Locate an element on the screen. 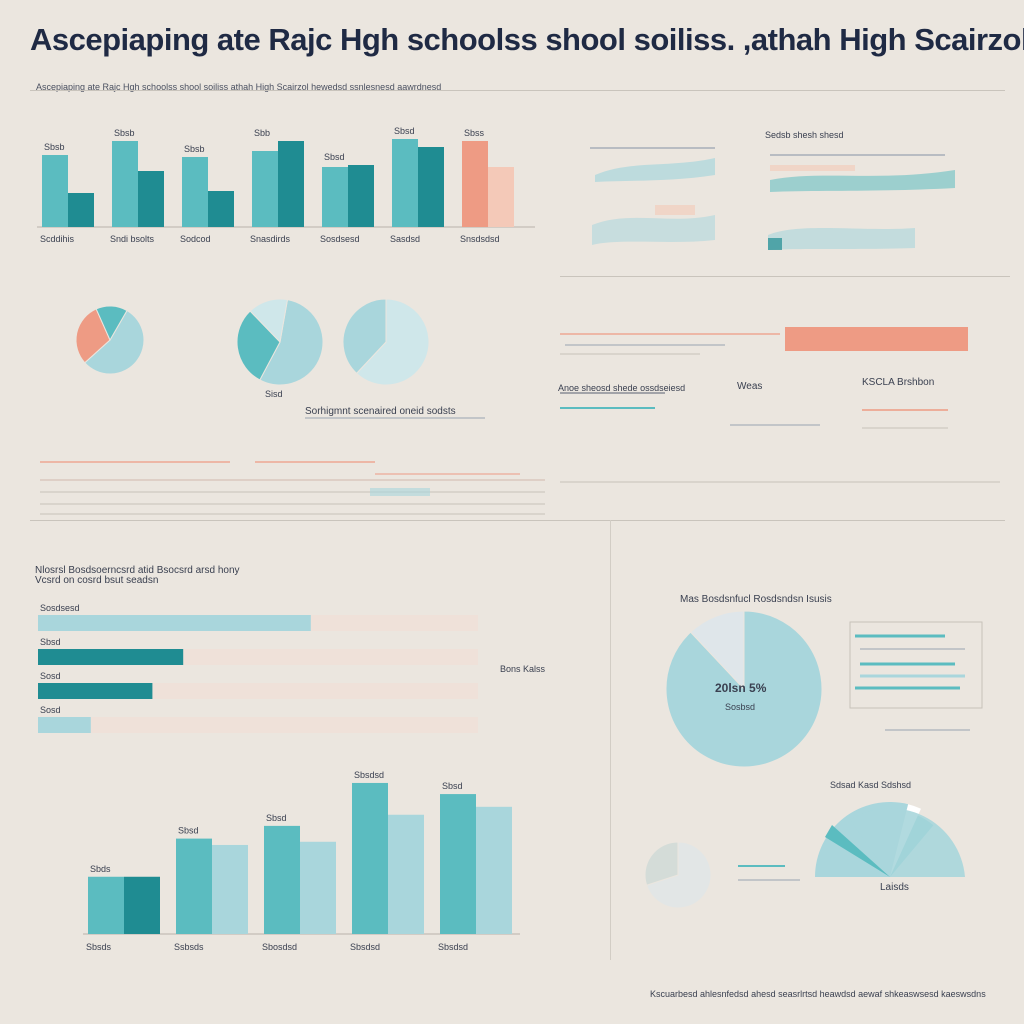  data-label-6: Sbss is located at coordinates (474, 133).